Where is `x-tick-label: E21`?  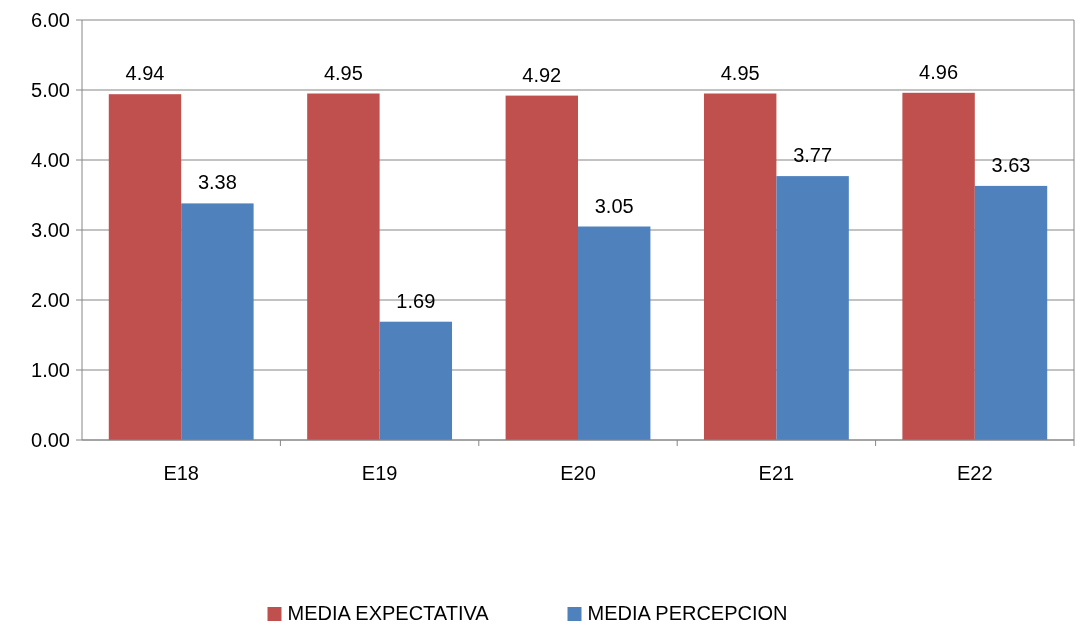
x-tick-label: E21 is located at coordinates (776, 473).